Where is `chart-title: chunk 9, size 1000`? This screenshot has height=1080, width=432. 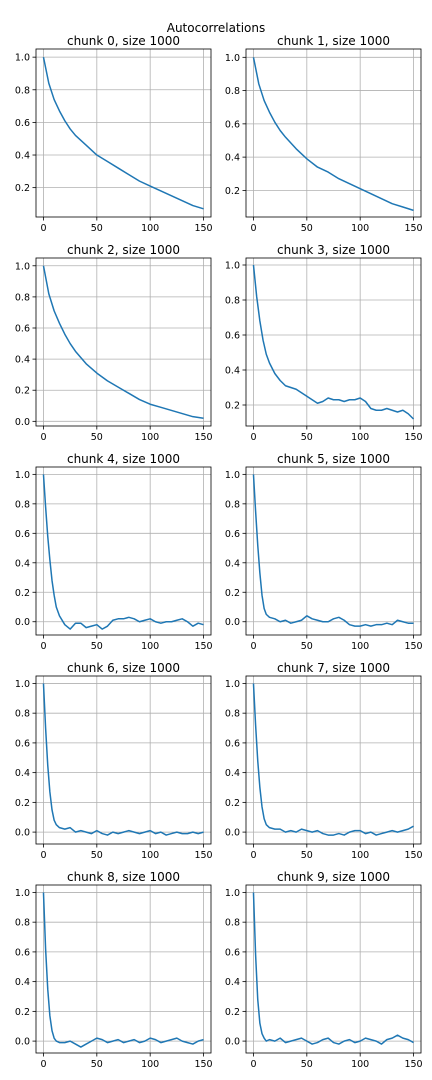 chart-title: chunk 9, size 1000 is located at coordinates (333, 877).